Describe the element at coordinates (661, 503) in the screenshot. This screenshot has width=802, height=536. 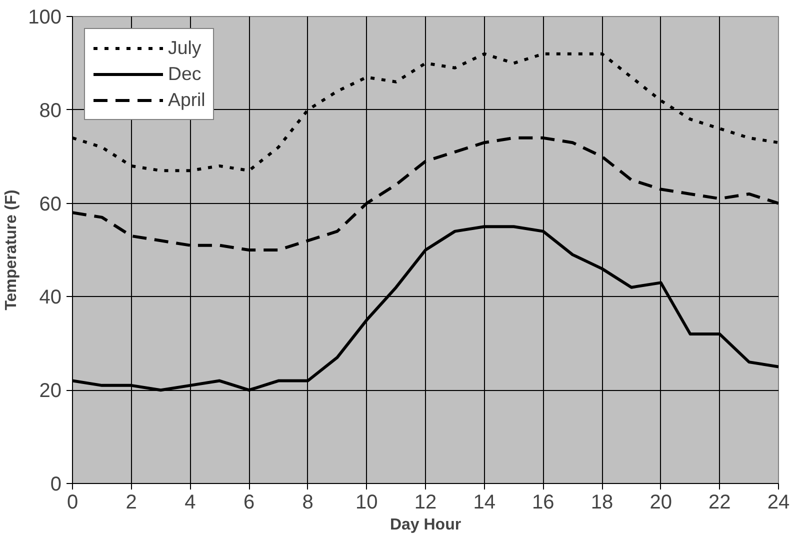
I see `x-tick-label: 20` at that location.